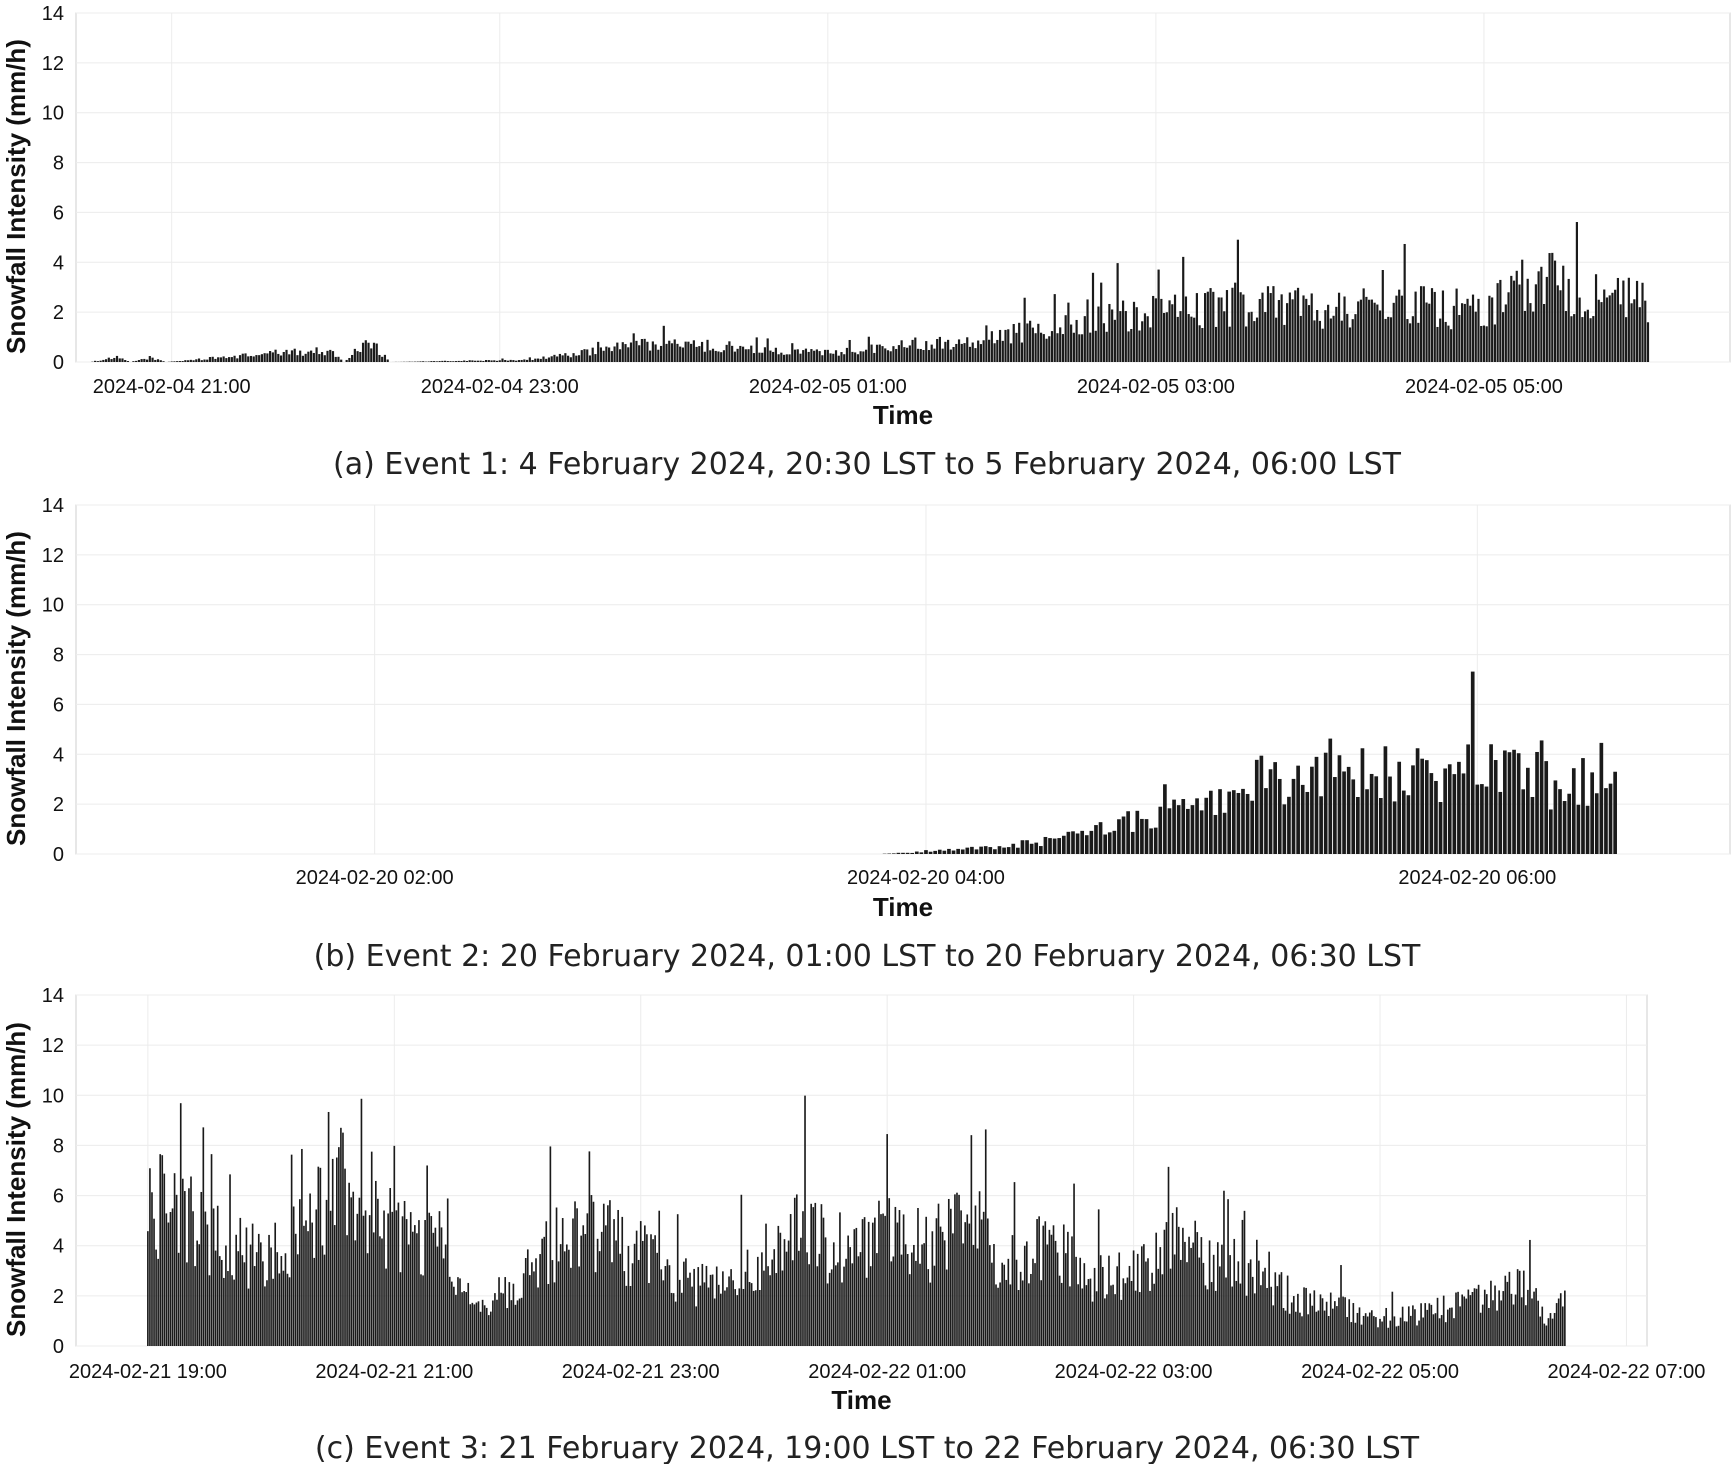 The width and height of the screenshot is (1735, 1464). I want to click on x-tick-label: 2024-02-04 21:00, so click(172, 387).